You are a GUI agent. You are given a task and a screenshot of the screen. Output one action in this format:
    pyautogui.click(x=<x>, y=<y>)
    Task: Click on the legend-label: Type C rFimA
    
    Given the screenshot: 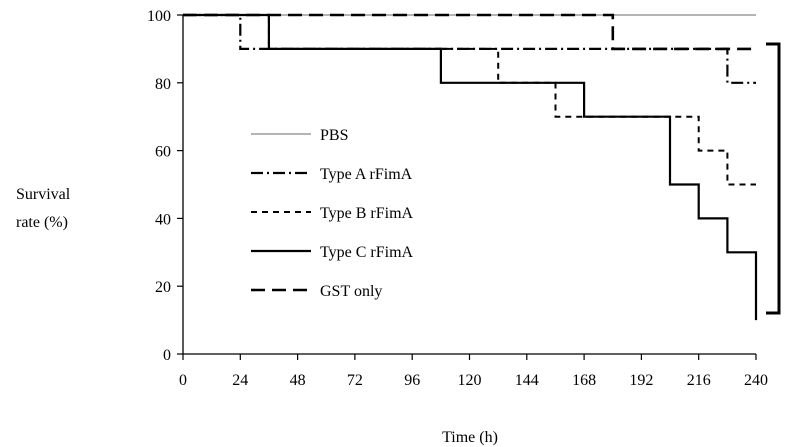 What is the action you would take?
    pyautogui.click(x=367, y=252)
    